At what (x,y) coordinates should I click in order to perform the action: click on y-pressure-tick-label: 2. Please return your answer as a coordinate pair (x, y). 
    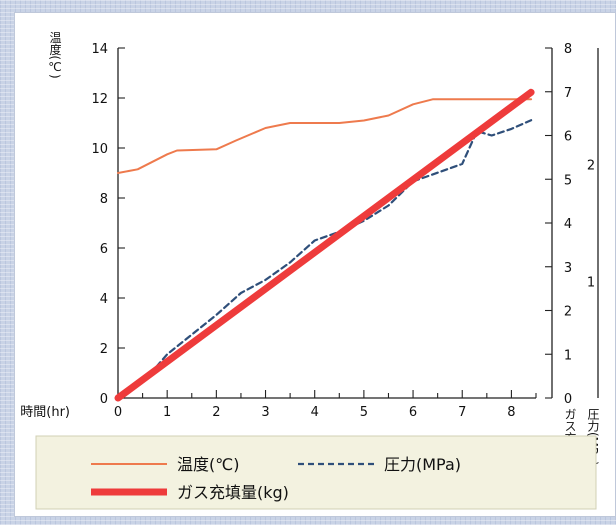
    Looking at the image, I should click on (568, 312).